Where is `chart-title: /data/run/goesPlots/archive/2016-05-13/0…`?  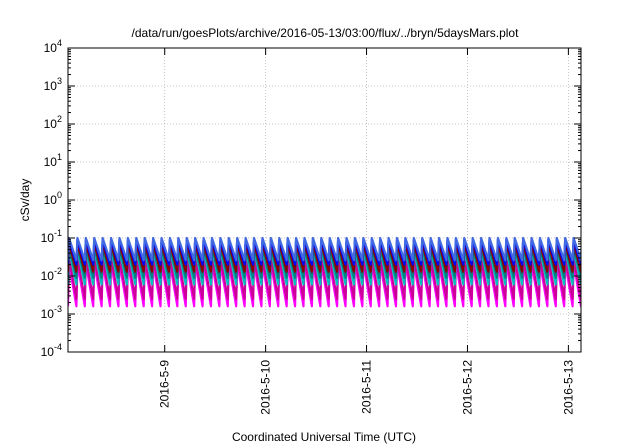
chart-title: /data/run/goesPlots/archive/2016-05-13/0… is located at coordinates (326, 33).